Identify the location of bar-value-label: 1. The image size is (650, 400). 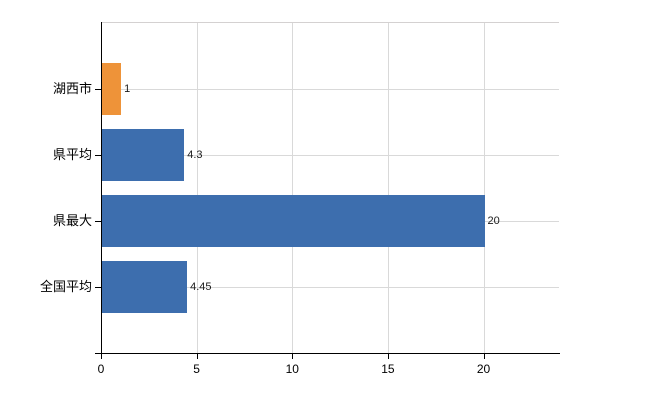
(127, 89).